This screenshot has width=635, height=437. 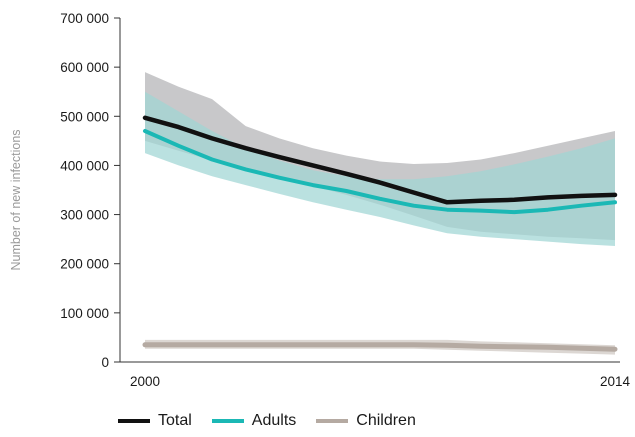 What do you see at coordinates (84, 18) in the screenshot?
I see `y-tick-label: 700 000` at bounding box center [84, 18].